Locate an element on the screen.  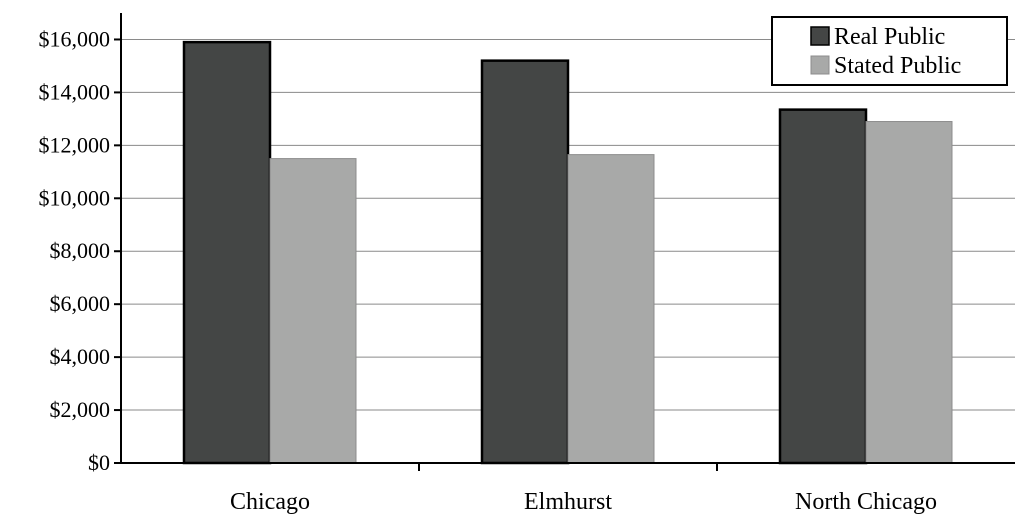
x-tick-label: Chicago is located at coordinates (270, 501).